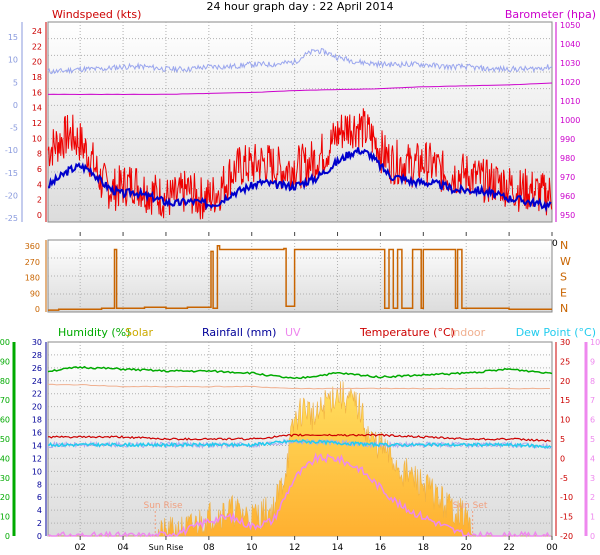 Image resolution: width=600 pixels, height=555 pixels. I want to click on direction-tick: 90, so click(35, 293).